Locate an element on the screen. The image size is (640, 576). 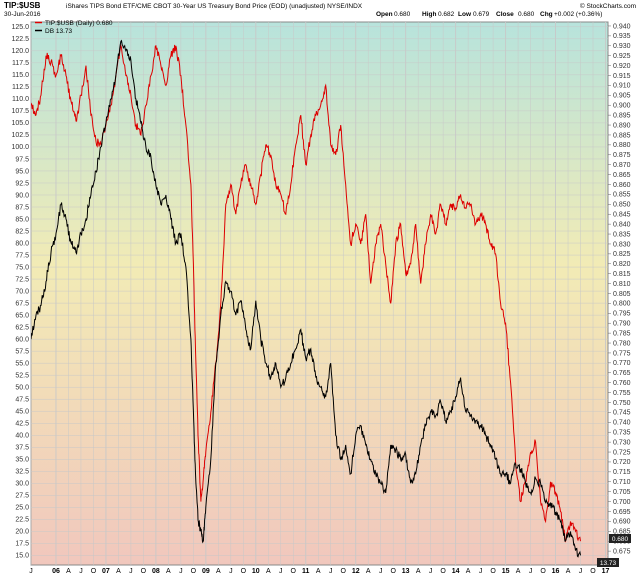
right-tick-label: 0.695 is located at coordinates (622, 512).